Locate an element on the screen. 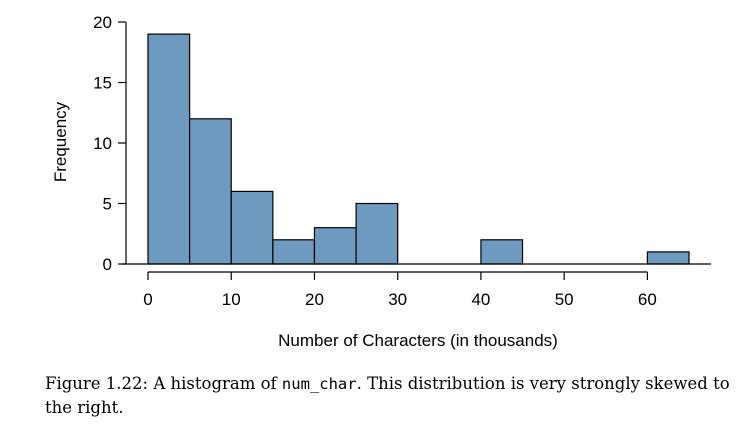 The width and height of the screenshot is (750, 427). caption-prefix: Figure 1.22: A histogram of is located at coordinates (163, 383).